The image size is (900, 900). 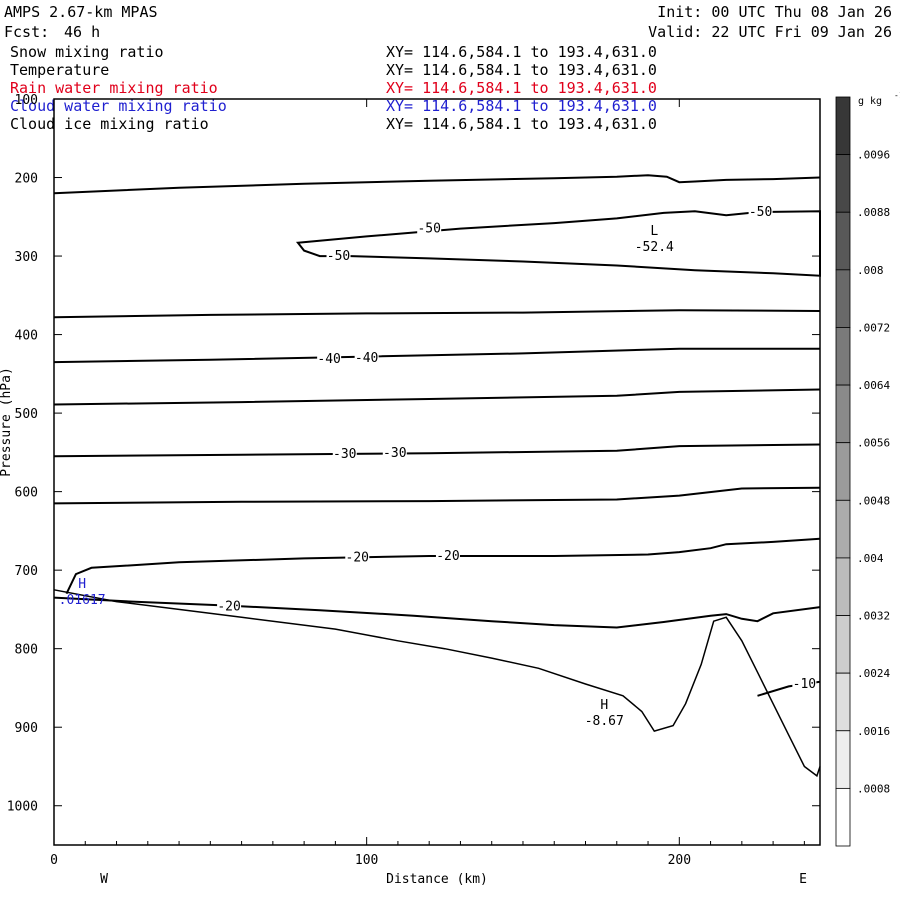 I want to click on x-tick-label: 0, so click(x=54, y=860).